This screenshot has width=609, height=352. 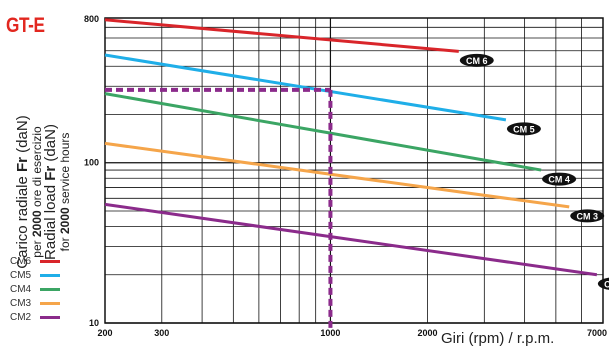 I want to click on legend-item-cm2: CM2, so click(x=35, y=317).